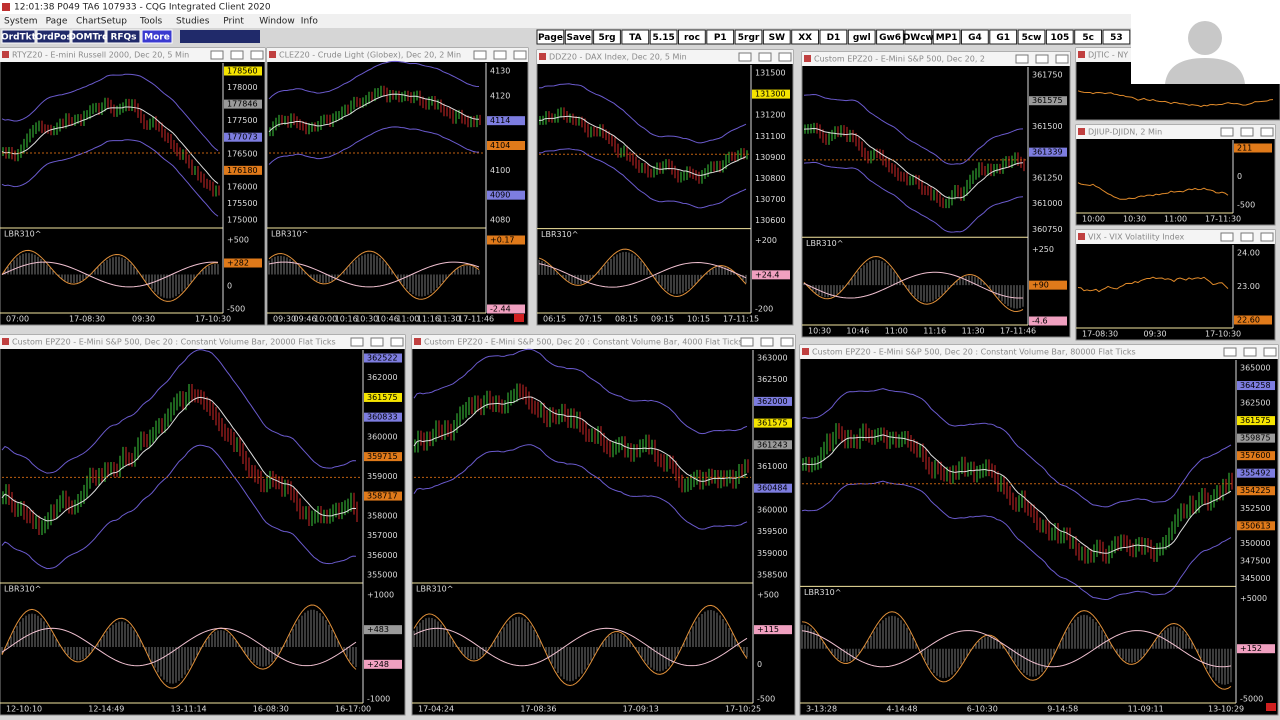 This screenshot has width=1280, height=720. I want to click on button-label: More, so click(157, 38).